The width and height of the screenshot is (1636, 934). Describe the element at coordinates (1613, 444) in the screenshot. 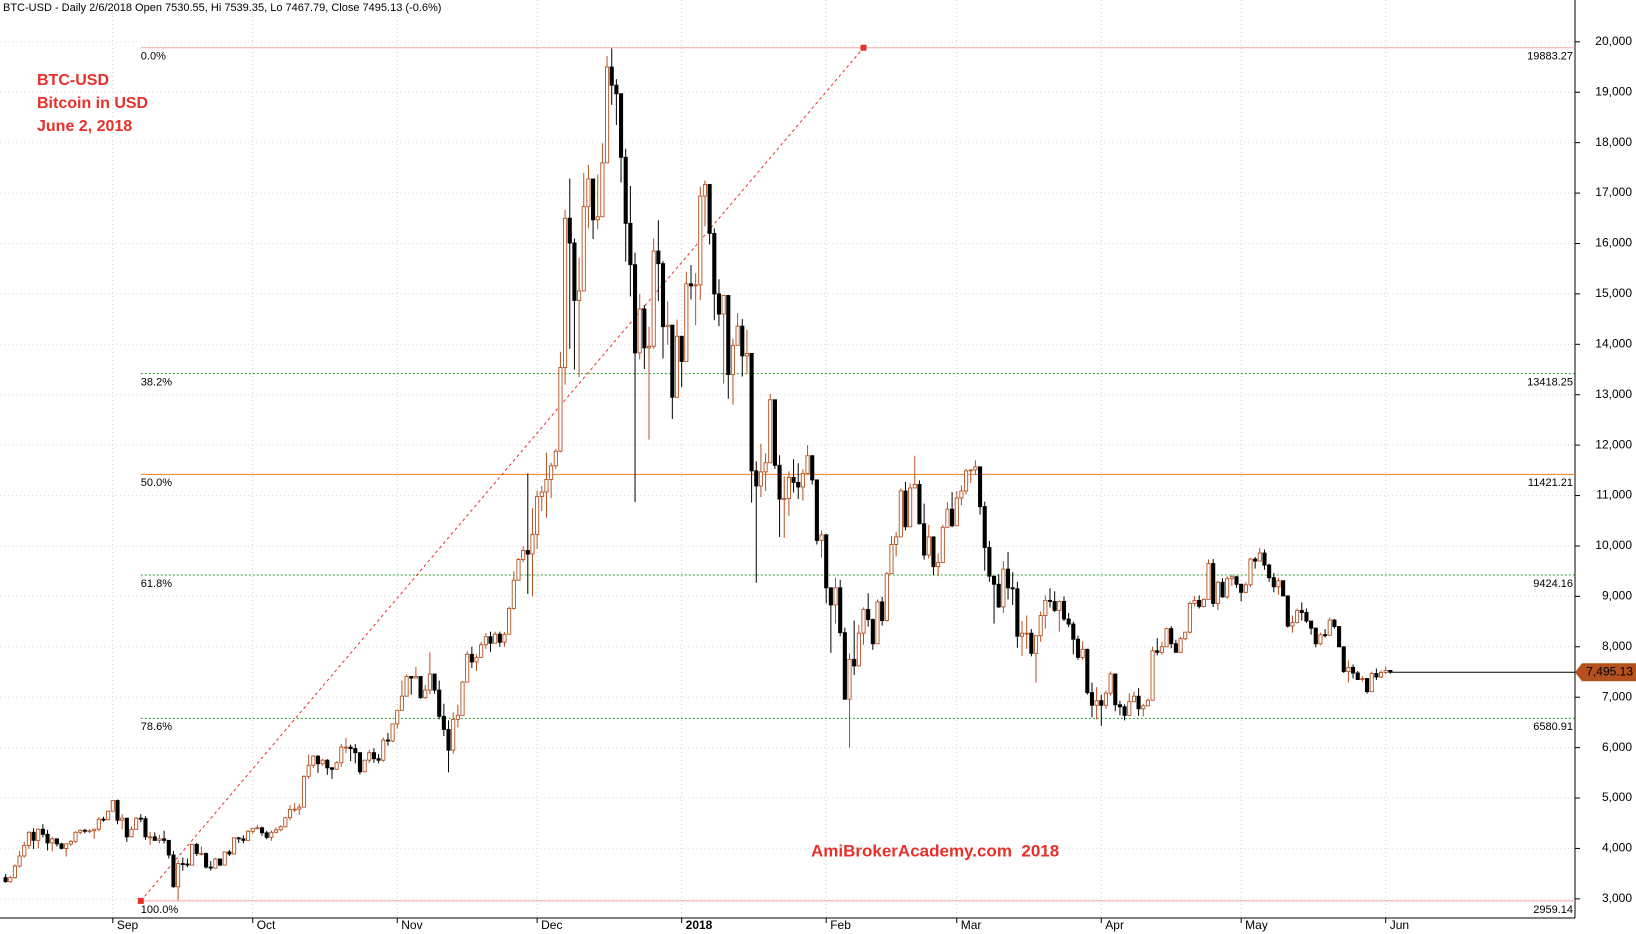

I see `y-tick-label: 12,000` at that location.